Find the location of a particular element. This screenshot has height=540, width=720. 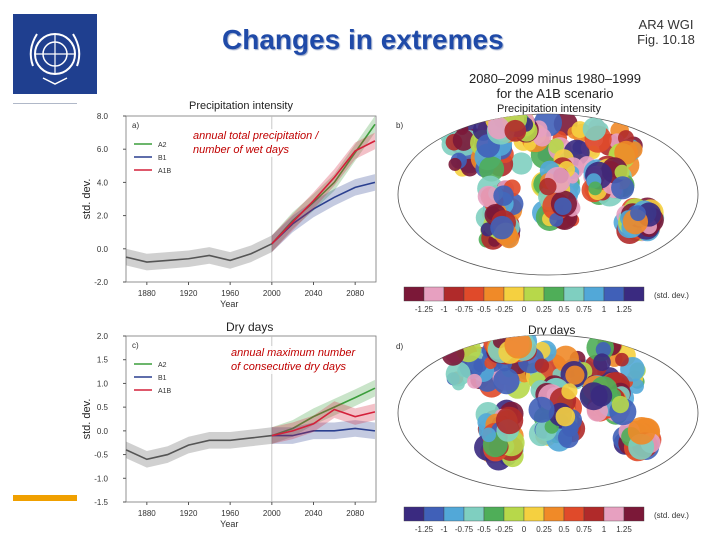

land-field is located at coordinates (552, 182).